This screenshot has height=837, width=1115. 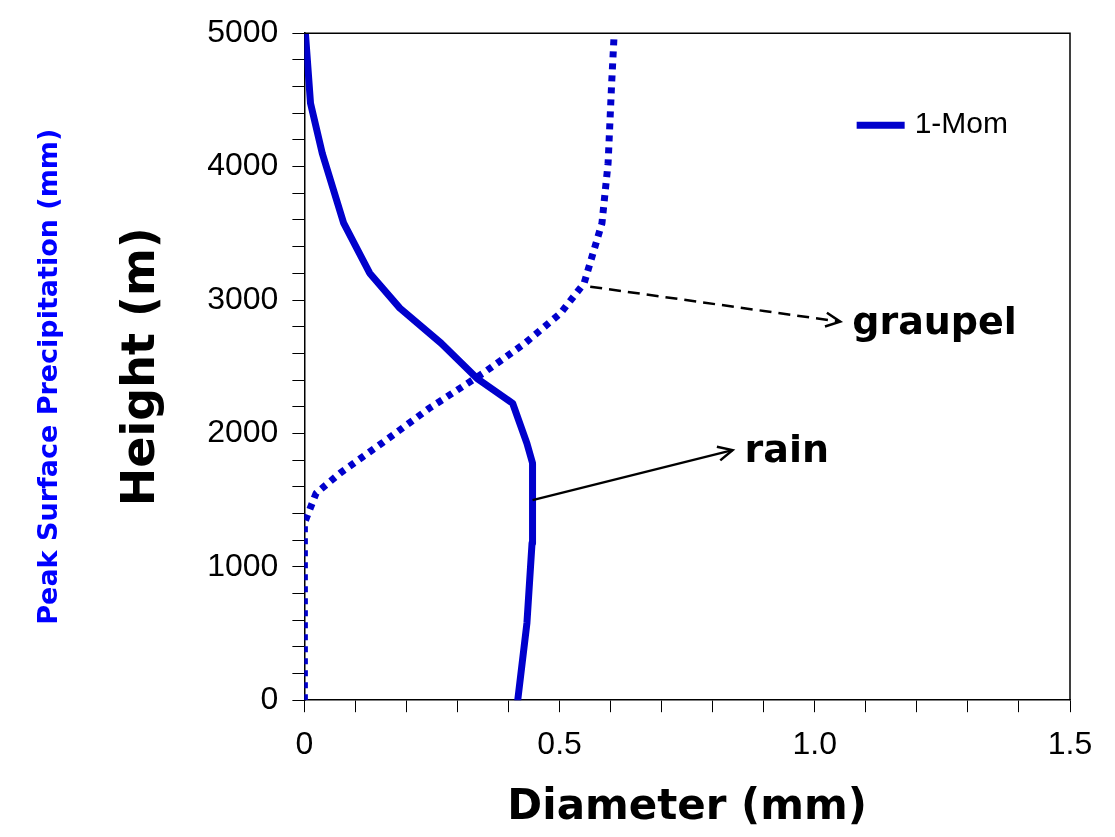 What do you see at coordinates (961, 123) in the screenshot?
I see `legend-label: 1-Mom` at bounding box center [961, 123].